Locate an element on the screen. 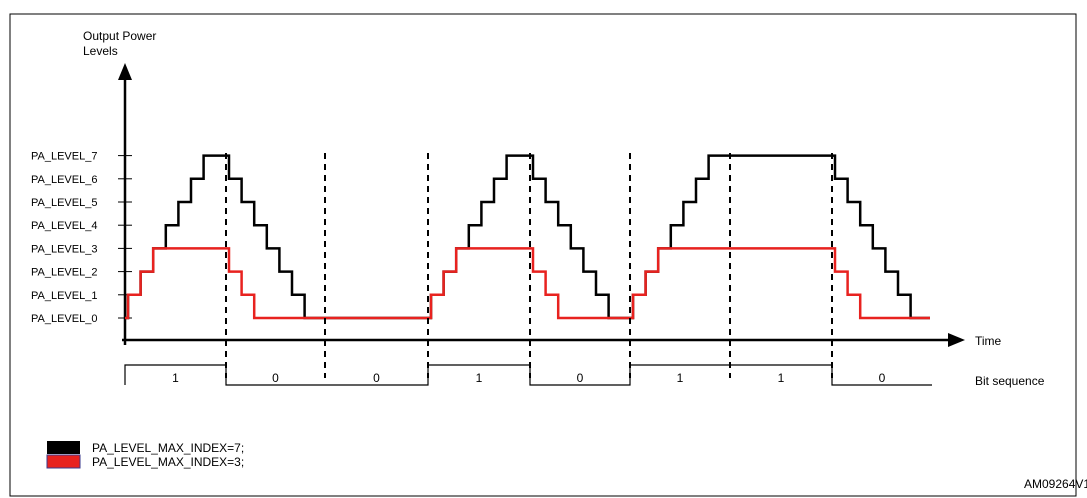  legend-label-black: PA_LEVEL_MAX_INDEX=7; is located at coordinates (168, 448).